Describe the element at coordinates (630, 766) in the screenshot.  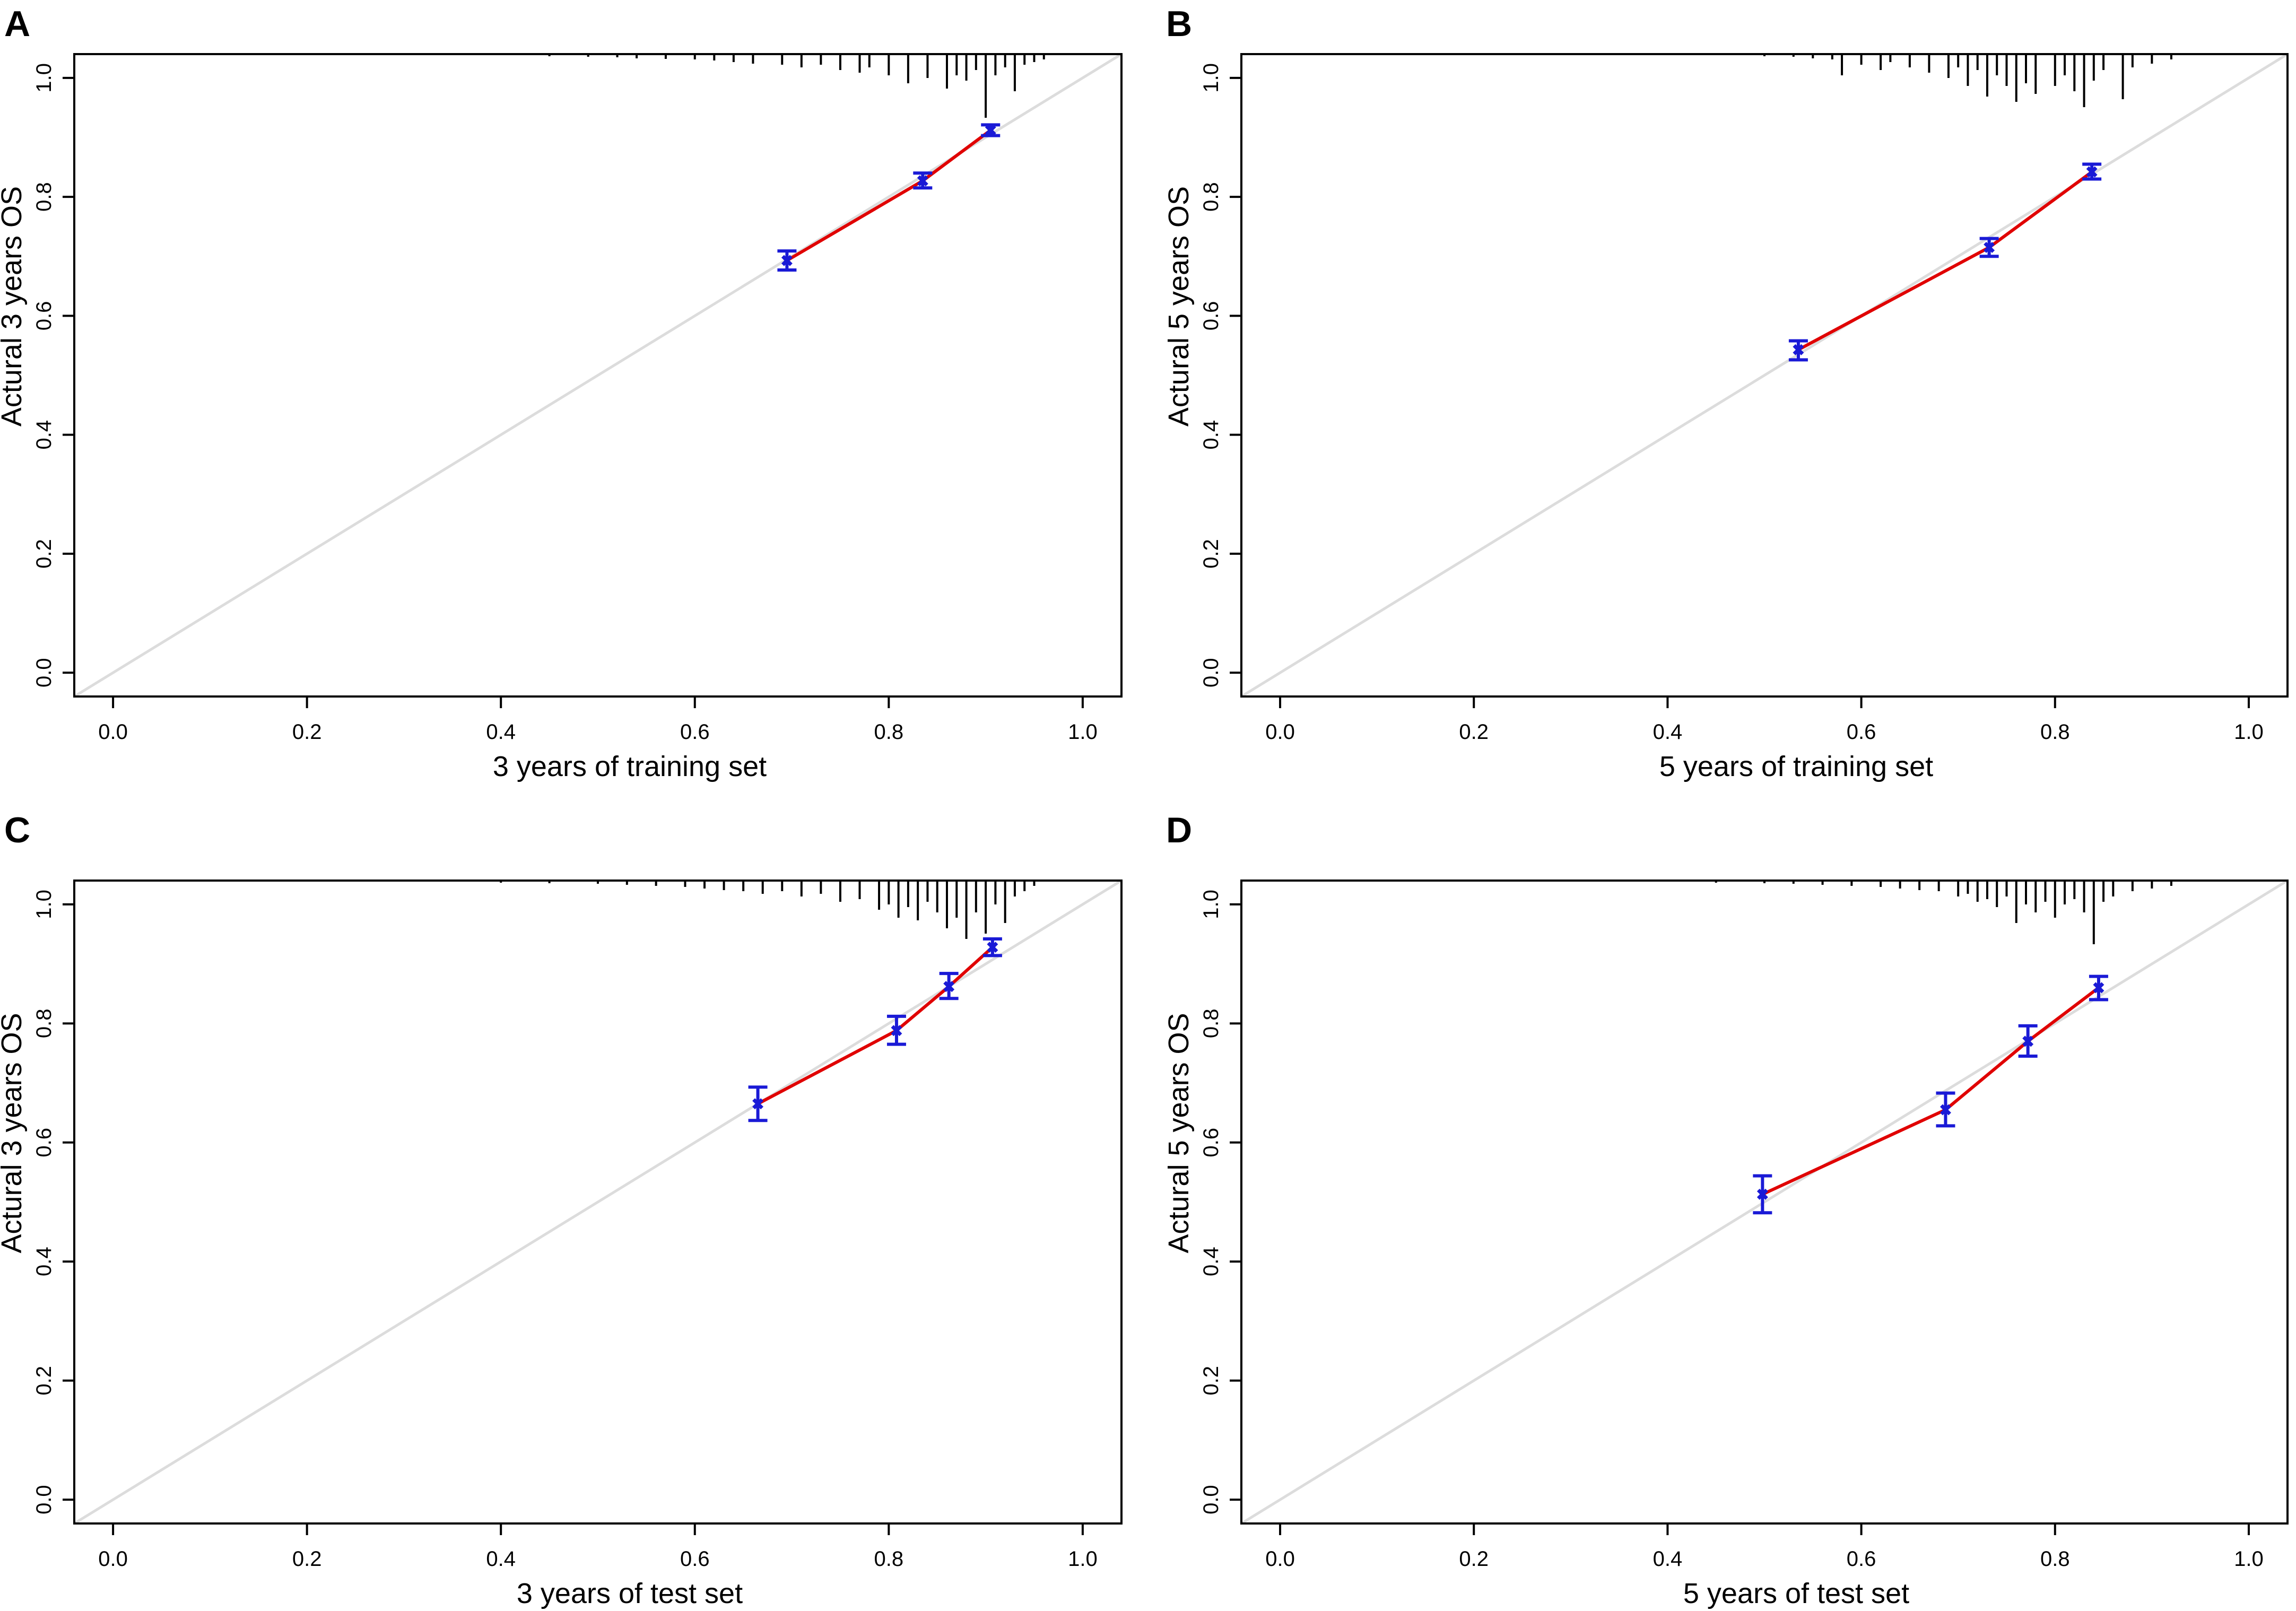
I see `x-axis-title: 3 years of training set` at that location.